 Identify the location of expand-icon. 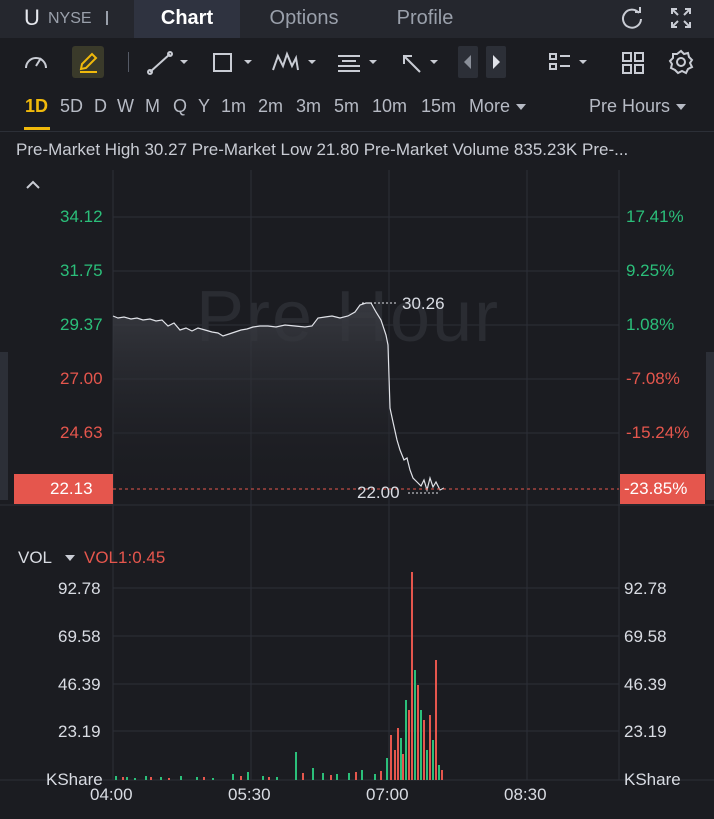
(681, 18).